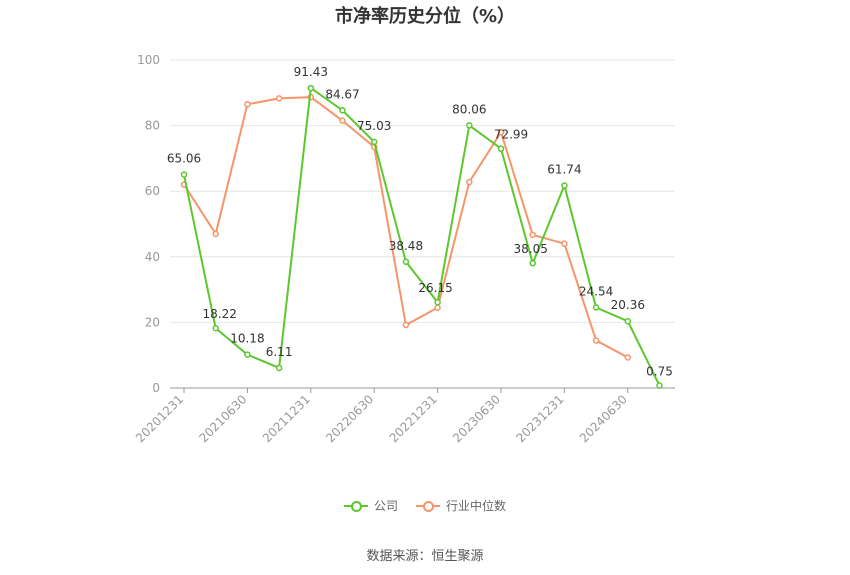  I want to click on legend-item-company: 公司, so click(370, 505).